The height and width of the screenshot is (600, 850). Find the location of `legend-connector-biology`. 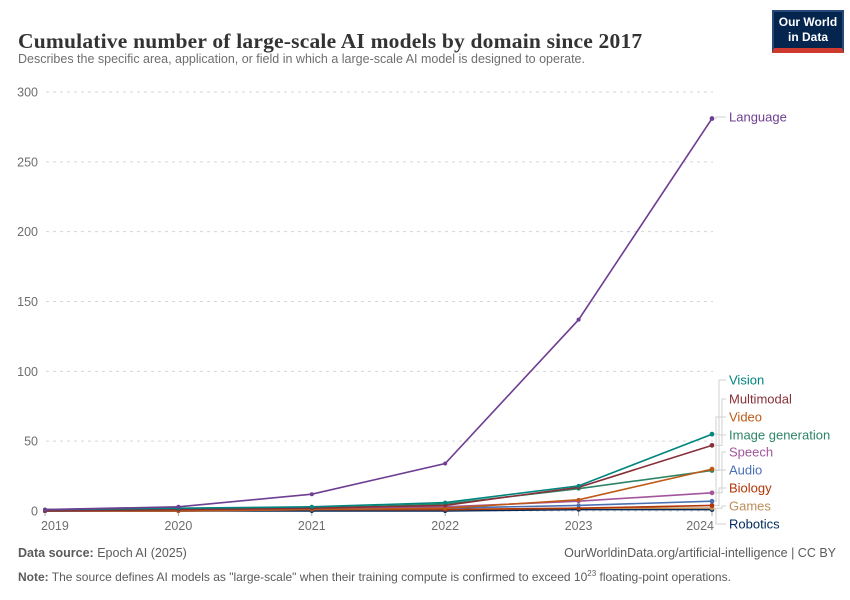

legend-connector-biology is located at coordinates (720, 496).